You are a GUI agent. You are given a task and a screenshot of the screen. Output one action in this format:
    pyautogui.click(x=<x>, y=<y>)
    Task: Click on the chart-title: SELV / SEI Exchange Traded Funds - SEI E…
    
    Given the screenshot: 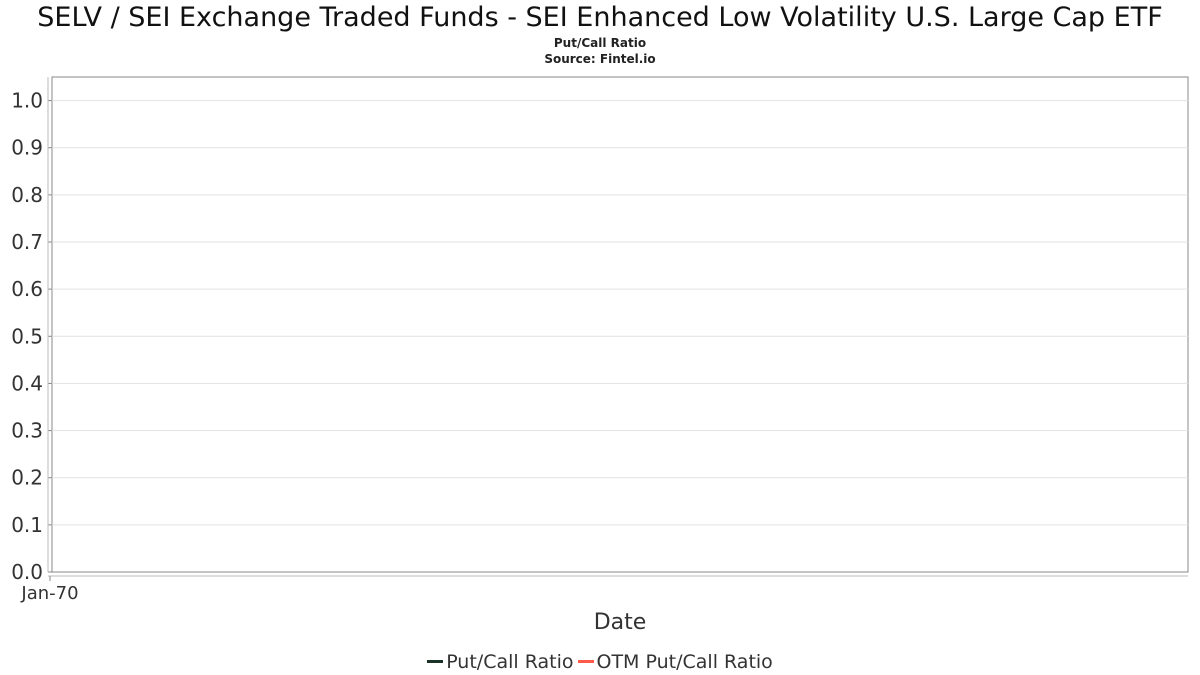 What is the action you would take?
    pyautogui.click(x=600, y=17)
    